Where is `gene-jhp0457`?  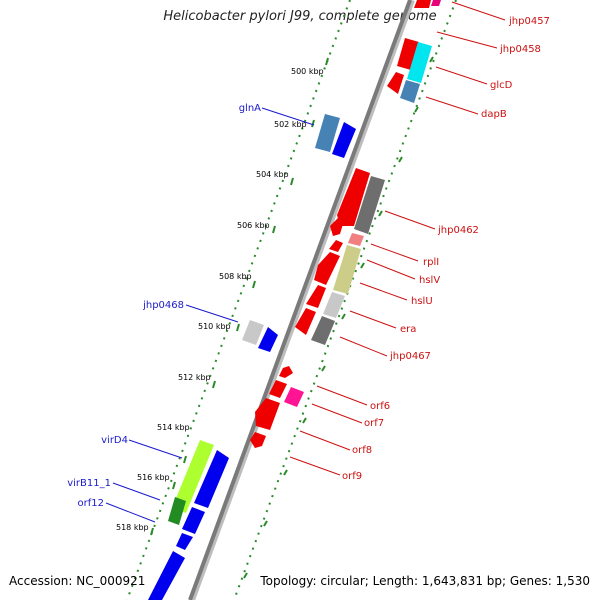 gene-jhp0457 is located at coordinates (436, 3).